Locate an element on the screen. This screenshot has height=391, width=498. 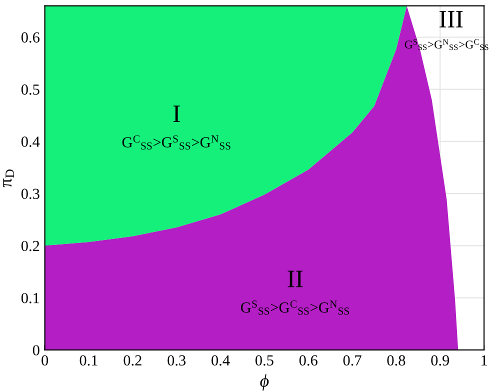
y-tick-label: 0.3 is located at coordinates (30, 194).